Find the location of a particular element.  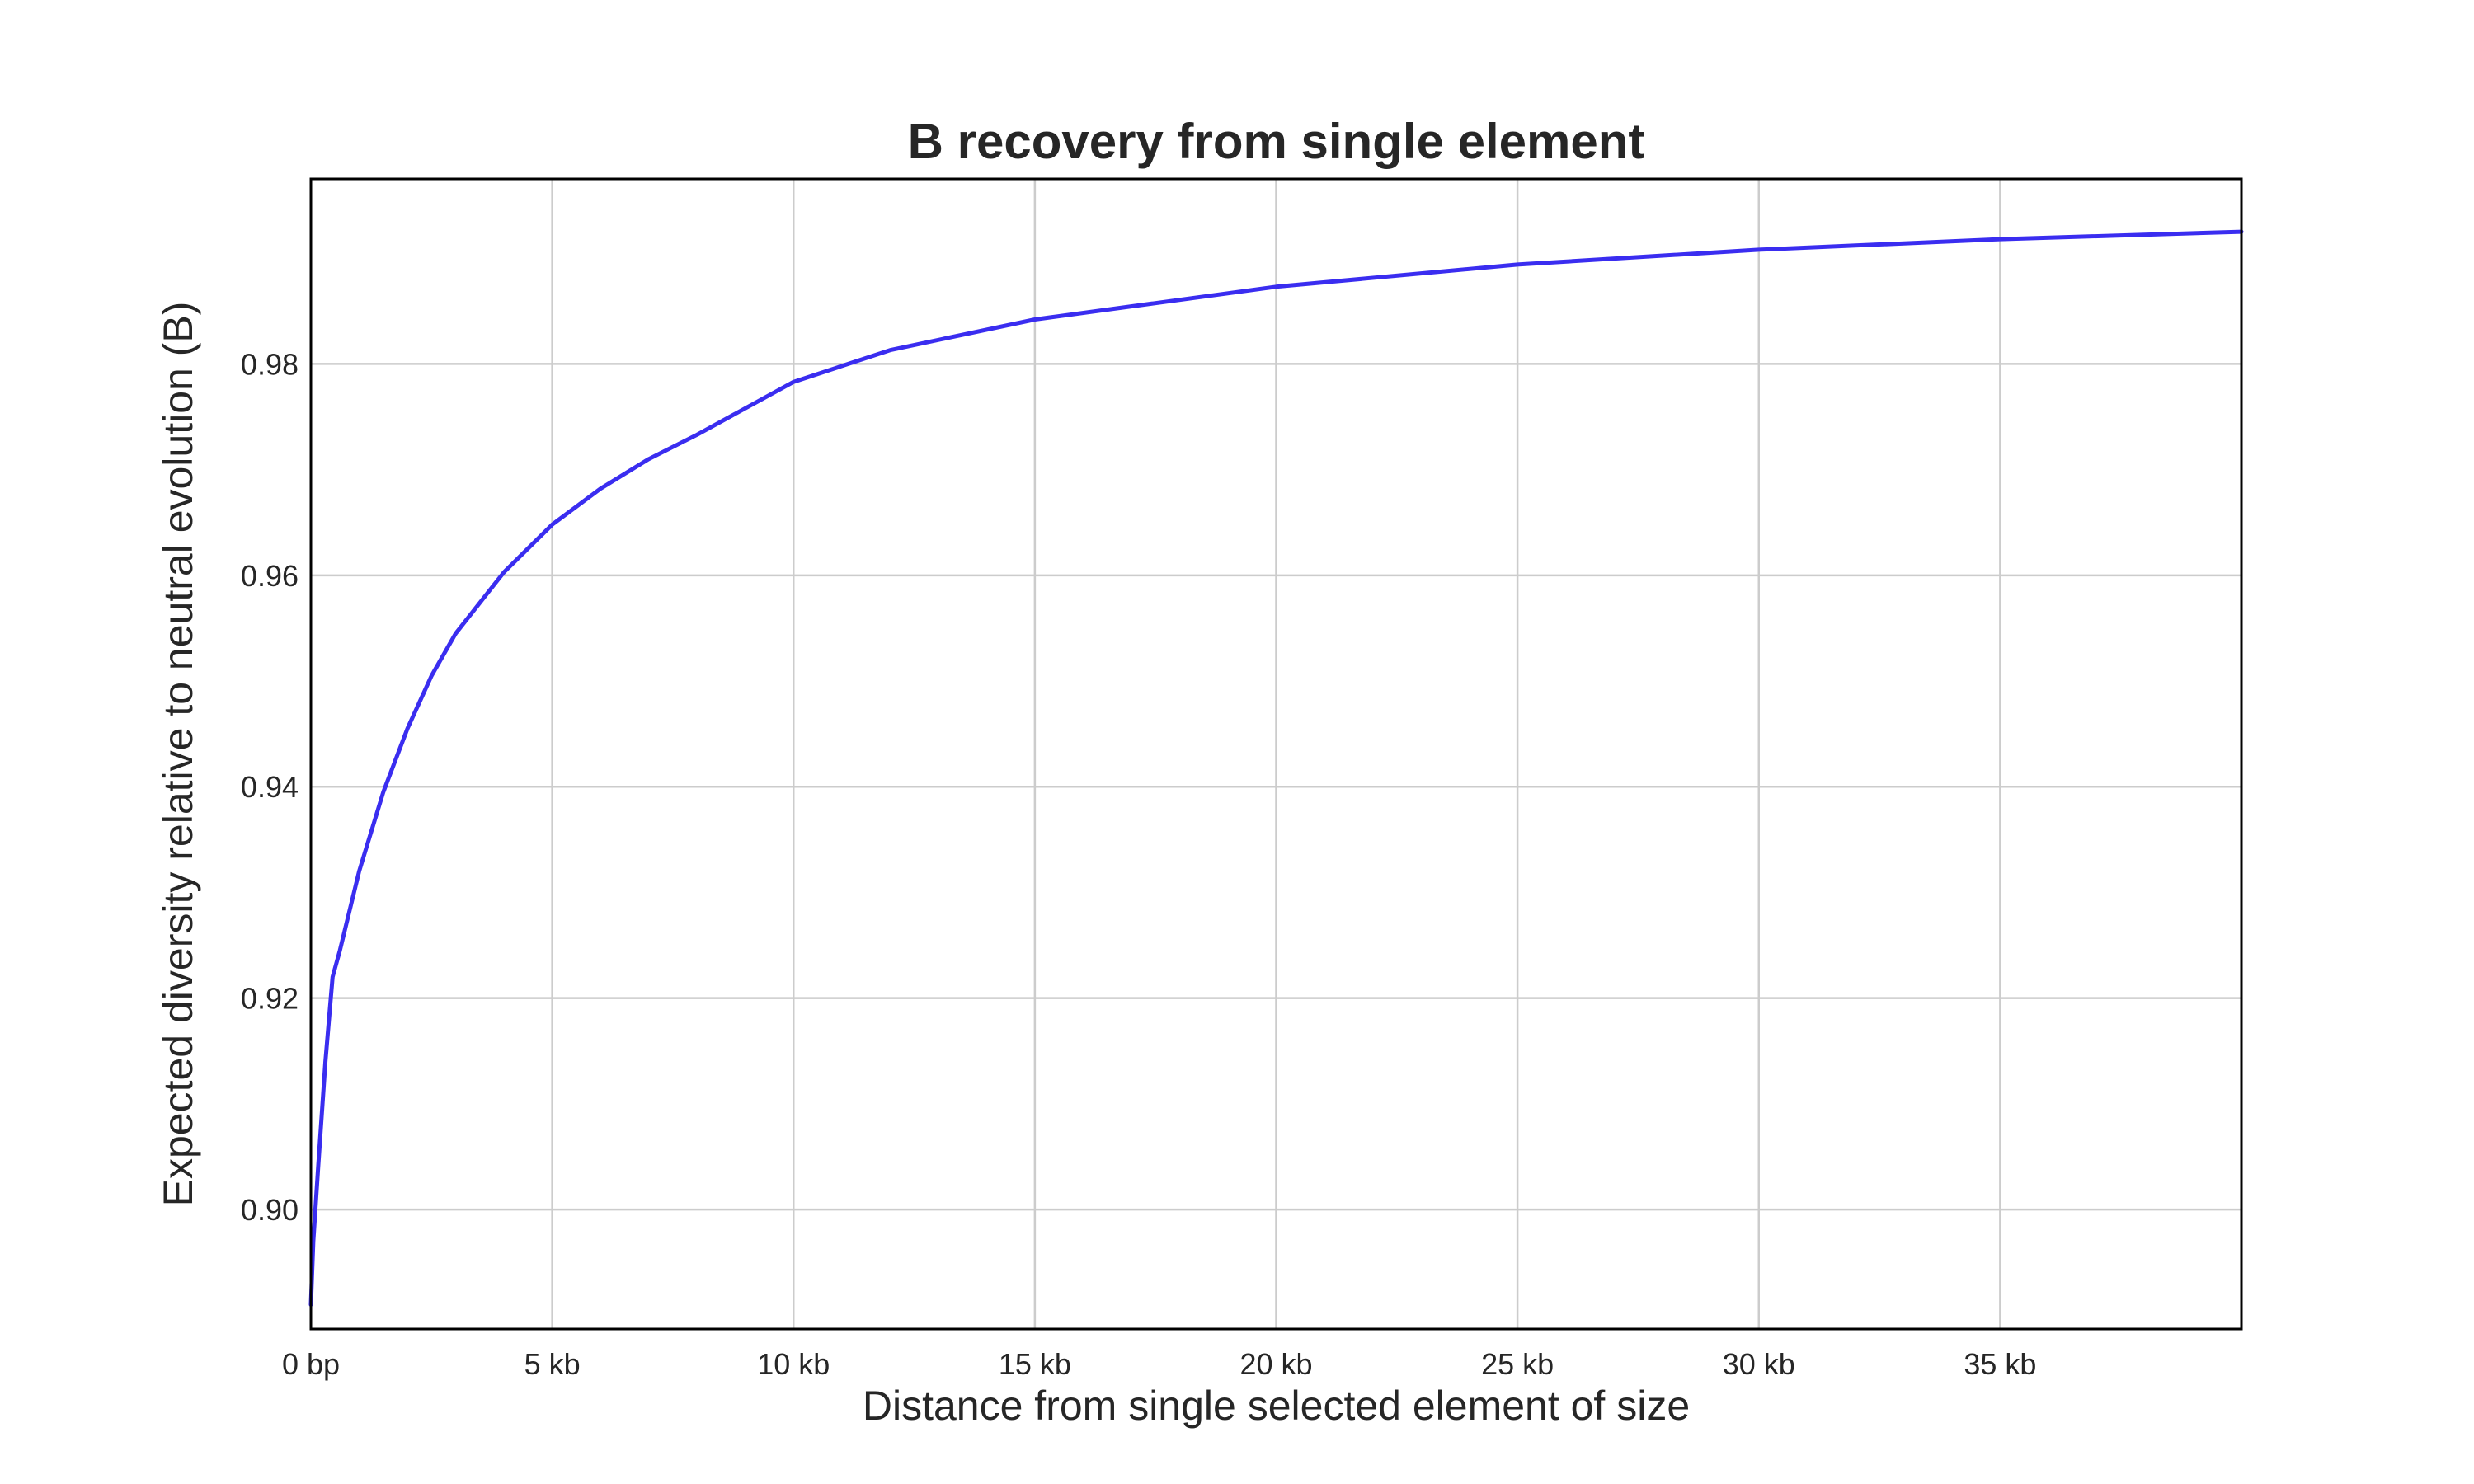

x-tick-label: 5 kb is located at coordinates (552, 1364).